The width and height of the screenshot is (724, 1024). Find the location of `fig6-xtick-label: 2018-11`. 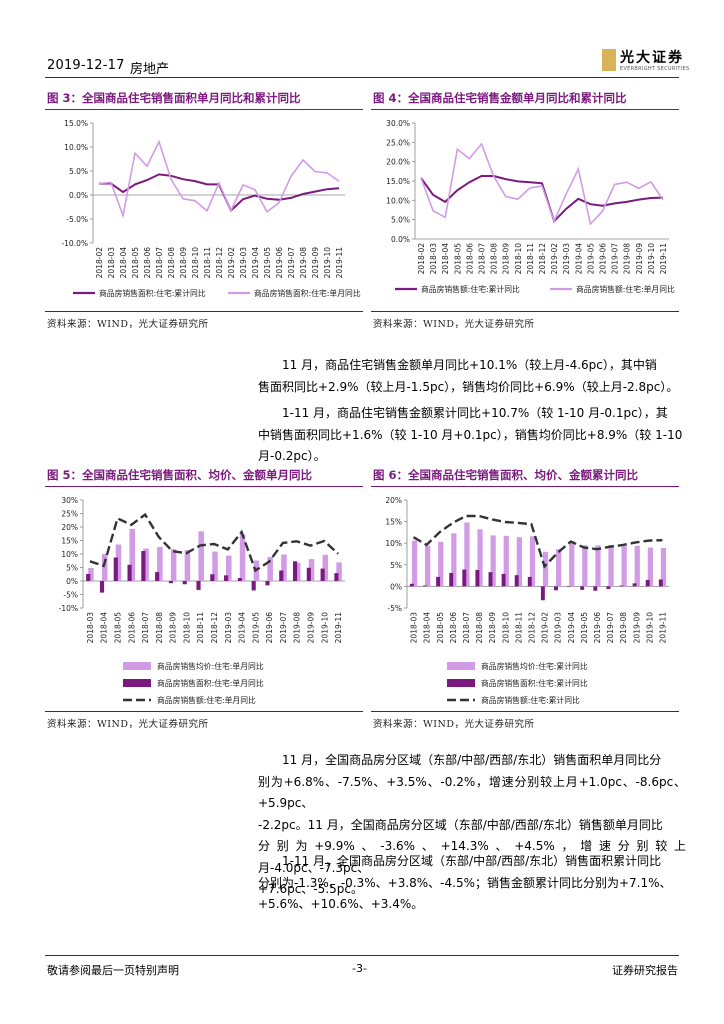

fig6-xtick-label: 2018-11 is located at coordinates (518, 628).